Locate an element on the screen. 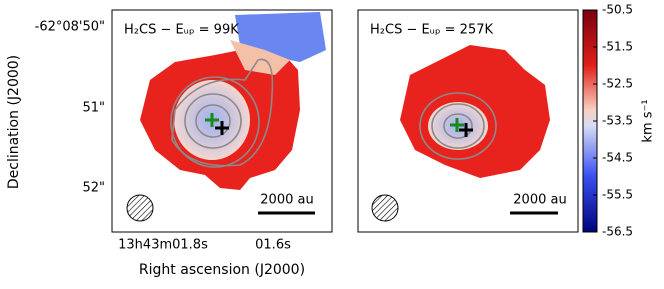  colorbar-tick-label: -51.5 is located at coordinates (617, 47).